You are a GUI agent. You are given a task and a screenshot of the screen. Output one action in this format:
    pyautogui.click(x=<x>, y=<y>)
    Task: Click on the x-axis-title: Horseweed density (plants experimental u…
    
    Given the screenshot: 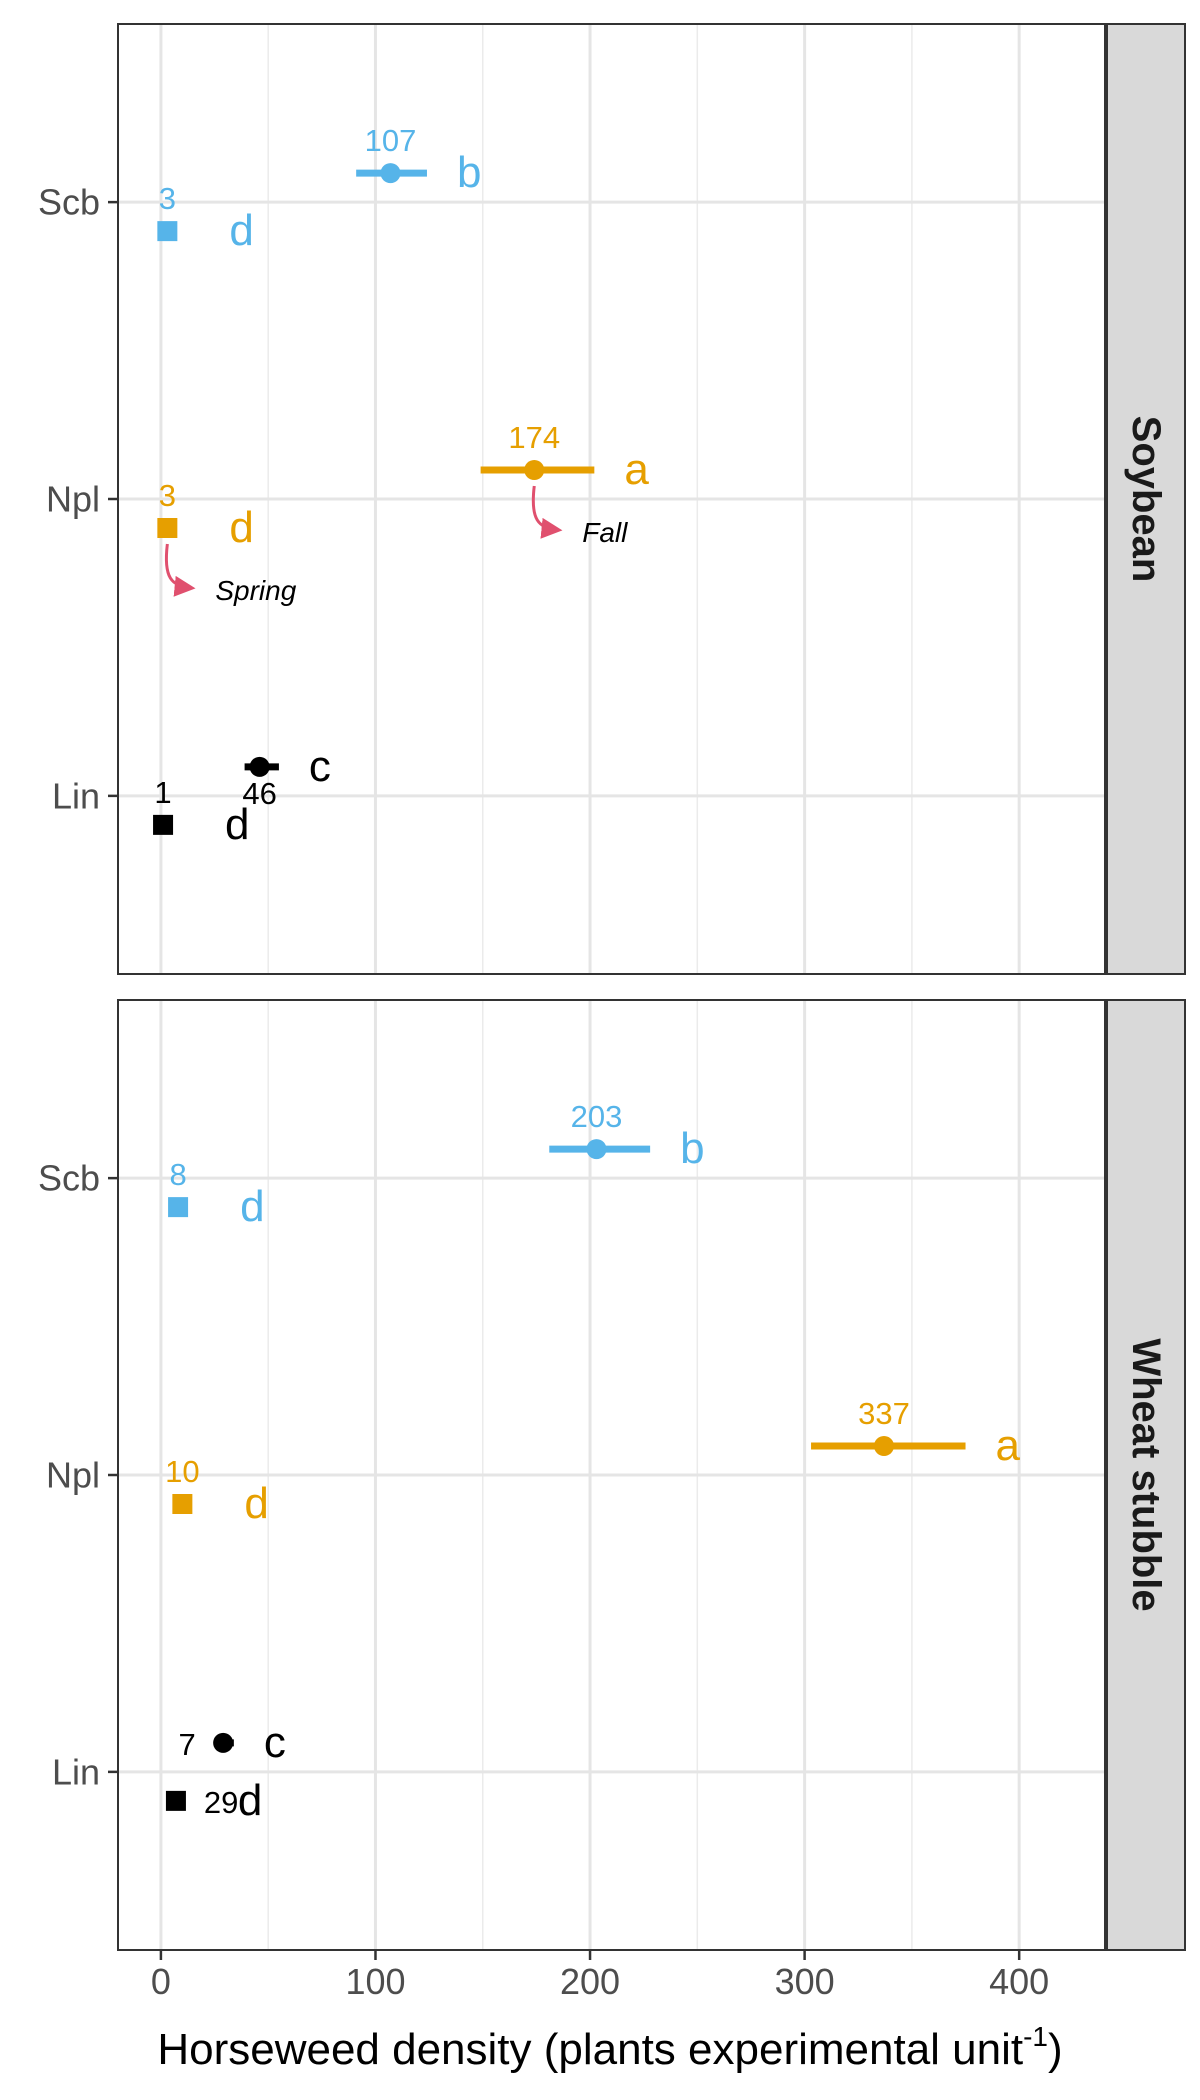 What is the action you would take?
    pyautogui.click(x=609, y=2047)
    